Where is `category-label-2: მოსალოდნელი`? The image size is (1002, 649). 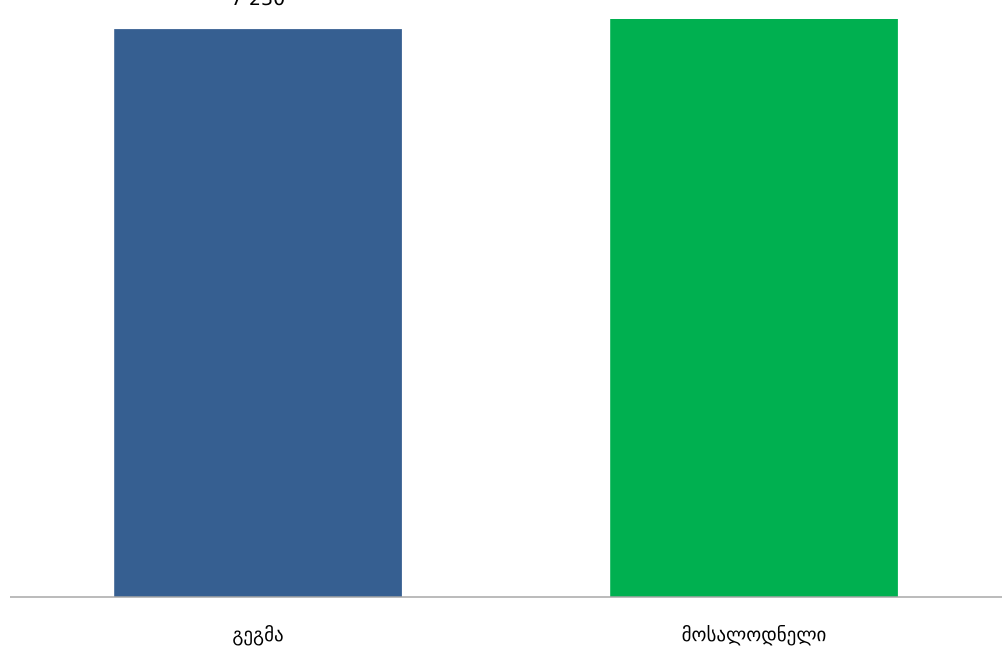
category-label-2: მოსალოდნელი is located at coordinates (754, 635).